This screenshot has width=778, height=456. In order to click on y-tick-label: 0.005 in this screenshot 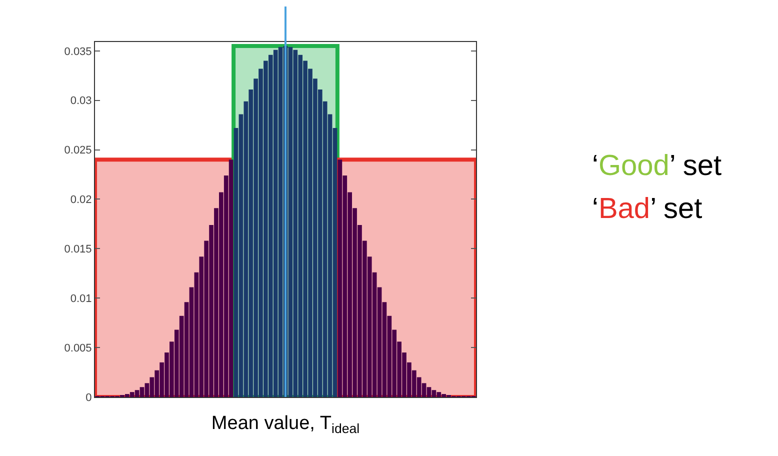, I will do `click(78, 348)`.